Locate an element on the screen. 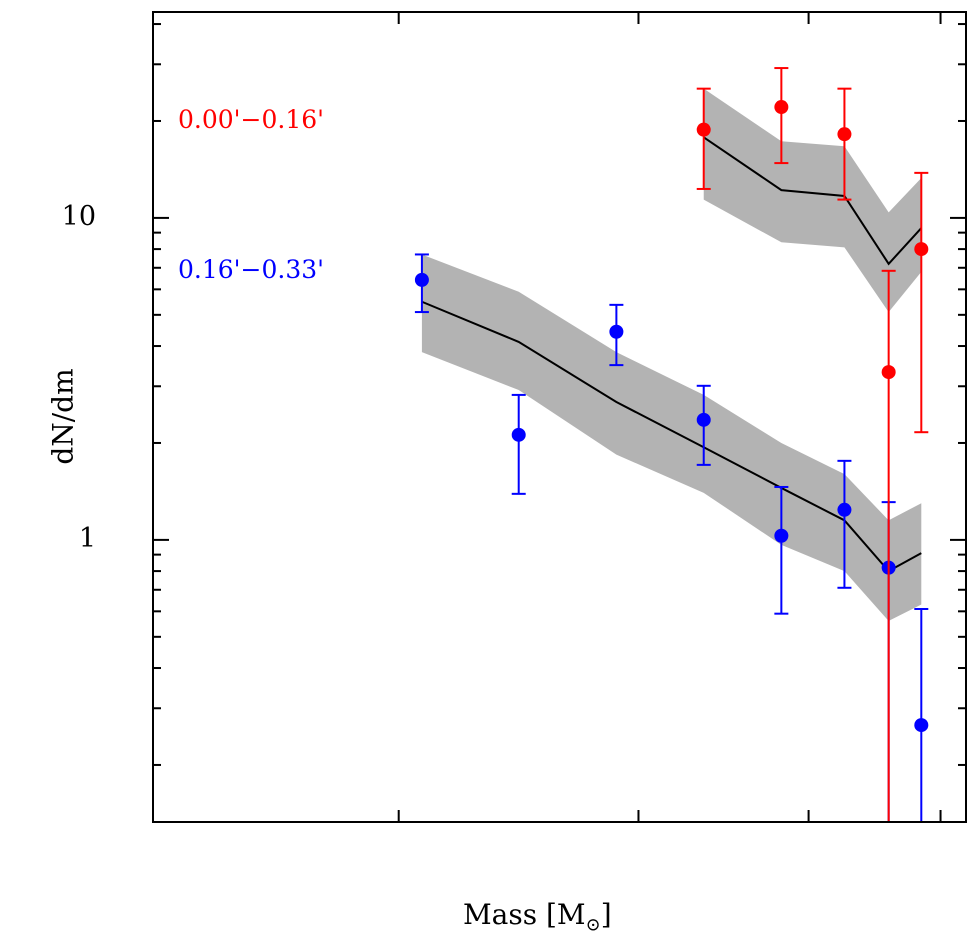  y-tick-label-1: 1 is located at coordinates (87, 538).